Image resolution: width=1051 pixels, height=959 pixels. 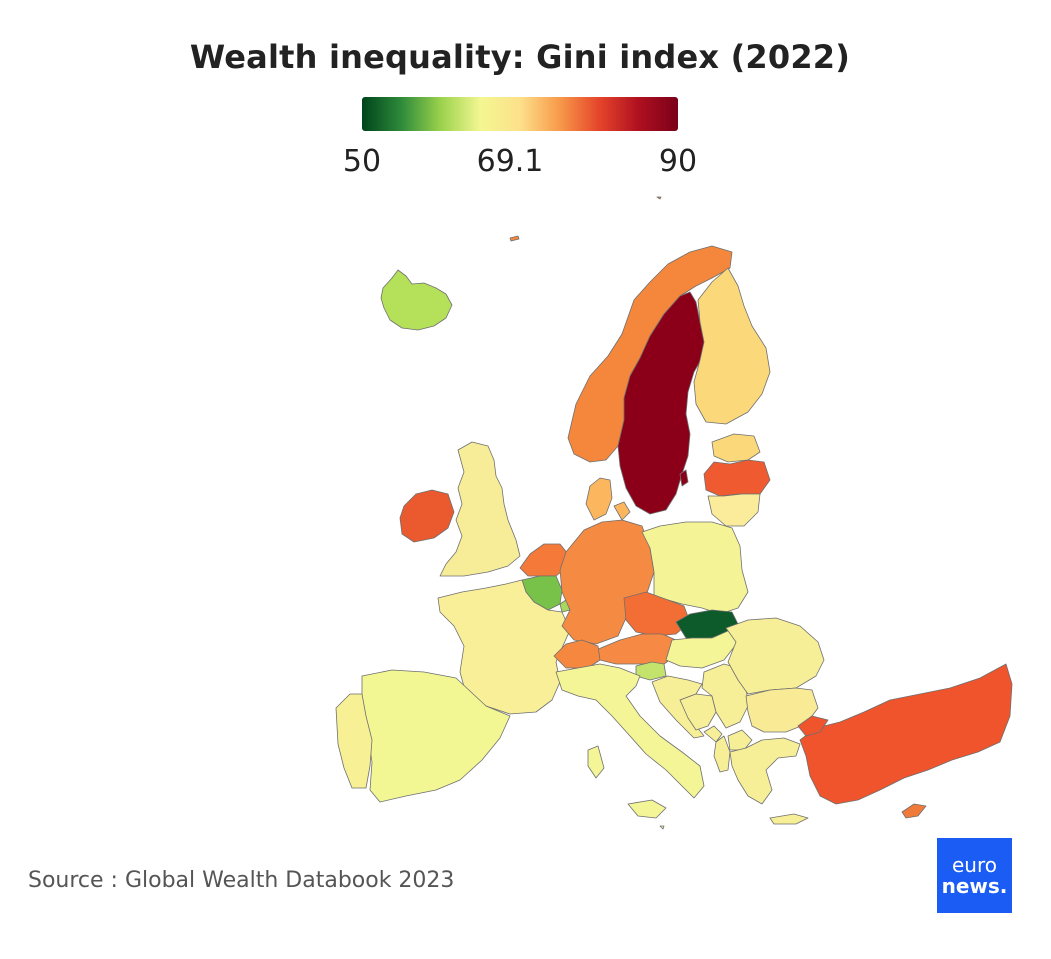 I want to click on region-turkey-thrace, so click(x=813, y=726).